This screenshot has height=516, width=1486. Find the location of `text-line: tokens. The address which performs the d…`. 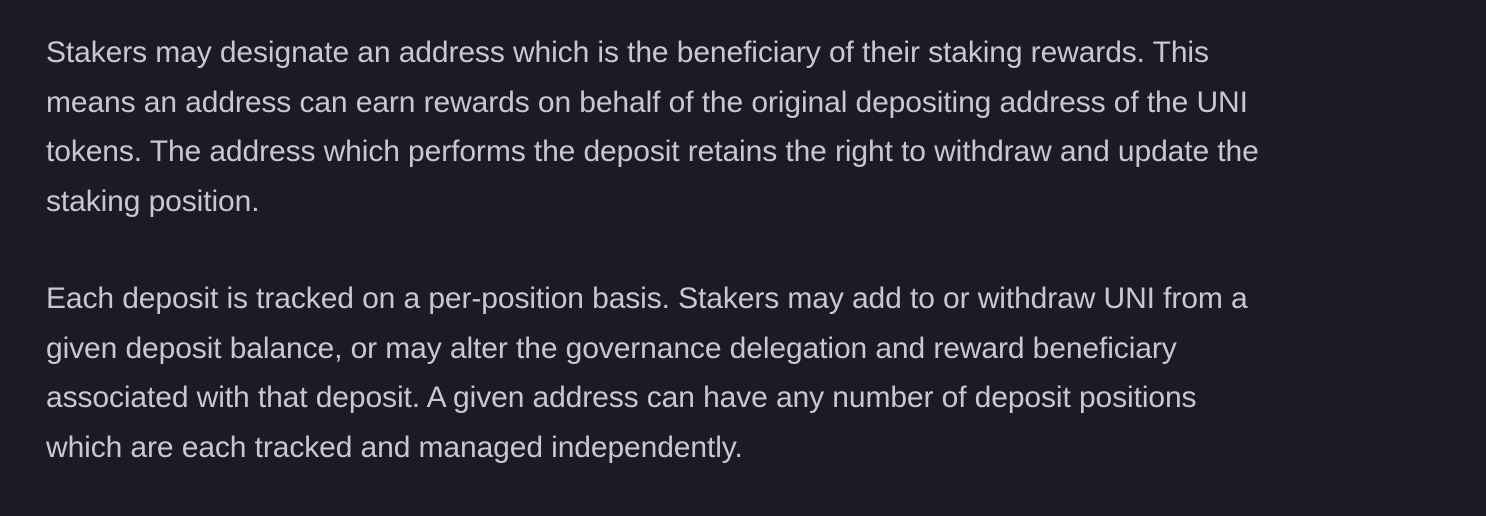

text-line: tokens. The address which performs the d… is located at coordinates (652, 151).